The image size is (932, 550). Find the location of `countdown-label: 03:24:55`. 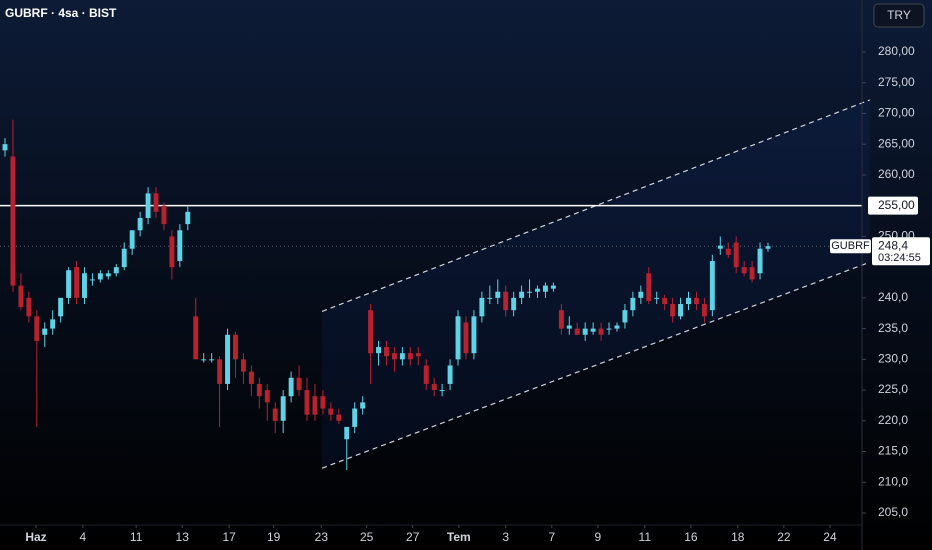

countdown-label: 03:24:55 is located at coordinates (899, 258).